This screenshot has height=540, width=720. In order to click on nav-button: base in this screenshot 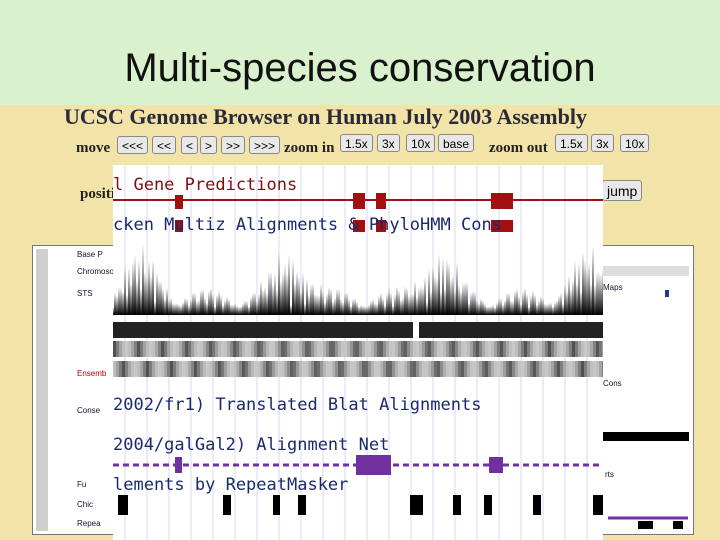, I will do `click(456, 143)`.